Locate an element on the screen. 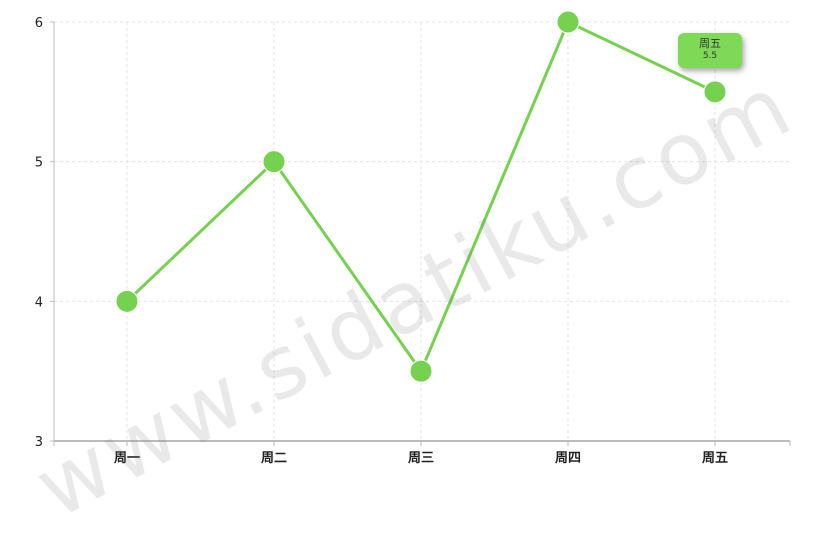 This screenshot has height=538, width=839. y-tick-label: 6 is located at coordinates (39, 23).